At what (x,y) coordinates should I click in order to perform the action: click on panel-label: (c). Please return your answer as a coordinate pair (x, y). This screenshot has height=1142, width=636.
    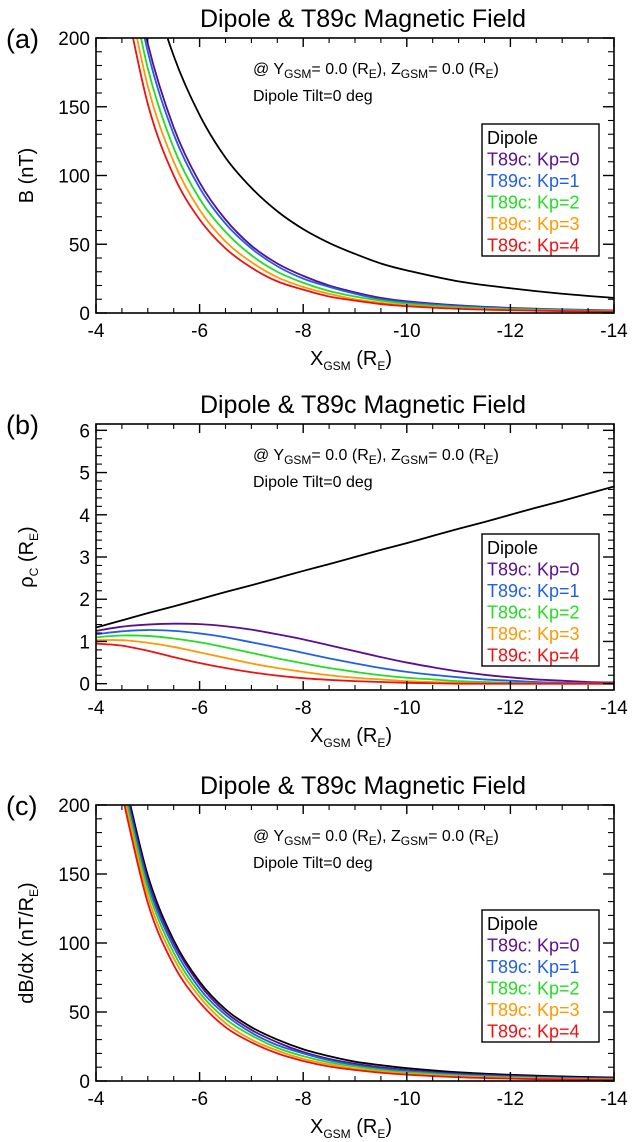
    Looking at the image, I should click on (21, 806).